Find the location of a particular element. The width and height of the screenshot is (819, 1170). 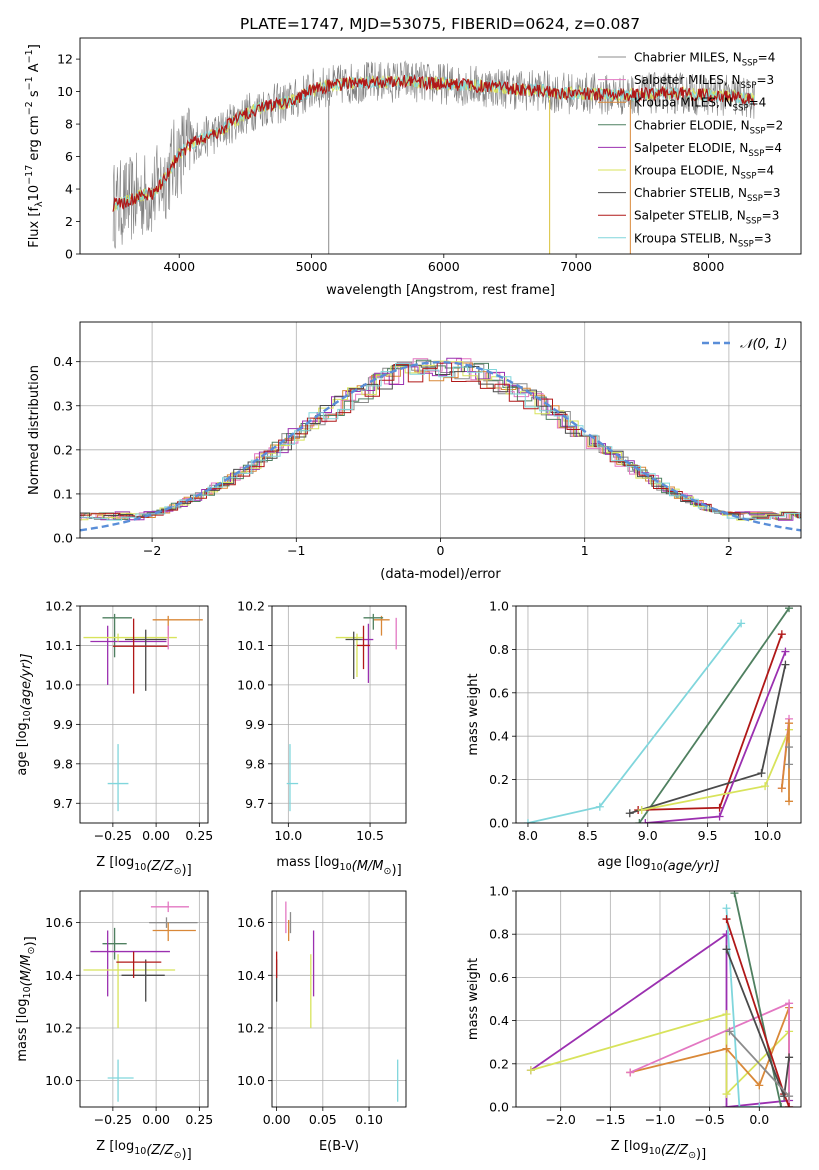

y-axis-label: Normed distribution is located at coordinates (34, 430).